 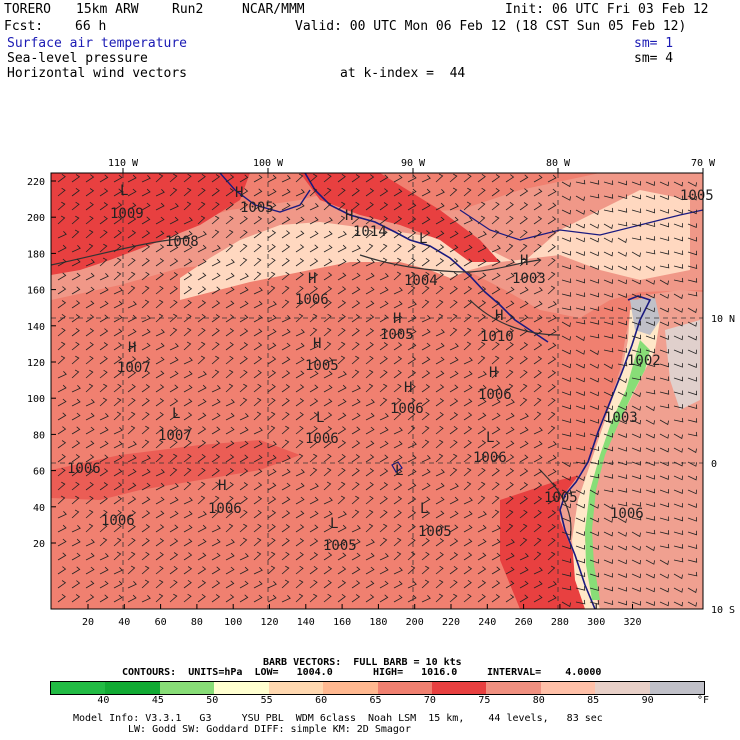 I want to click on barb-vectors-label: BARB VECTORS: FULL BARB = 10 kts, so click(x=362, y=662).